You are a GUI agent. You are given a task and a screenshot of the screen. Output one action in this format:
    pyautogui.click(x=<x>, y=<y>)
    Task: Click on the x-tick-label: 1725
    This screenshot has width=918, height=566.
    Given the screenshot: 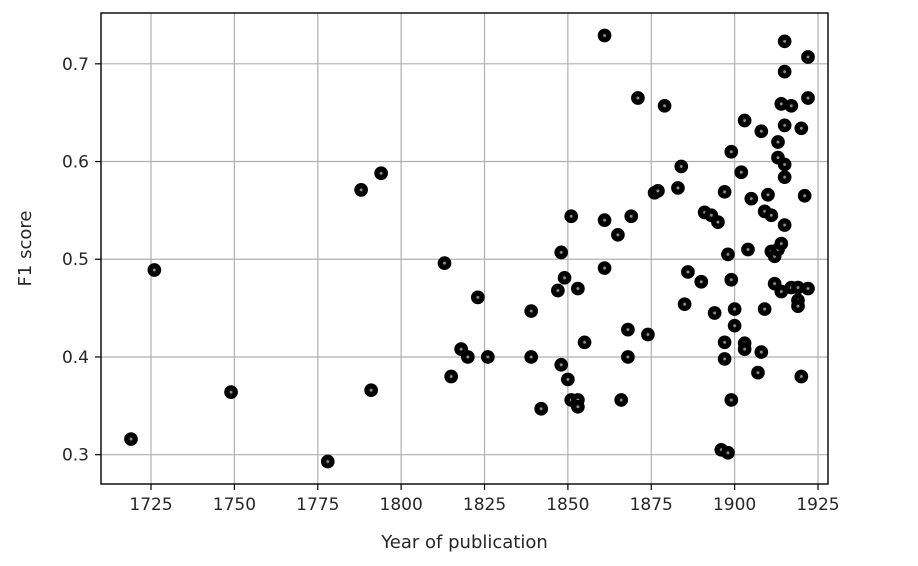 What is the action you would take?
    pyautogui.click(x=150, y=505)
    